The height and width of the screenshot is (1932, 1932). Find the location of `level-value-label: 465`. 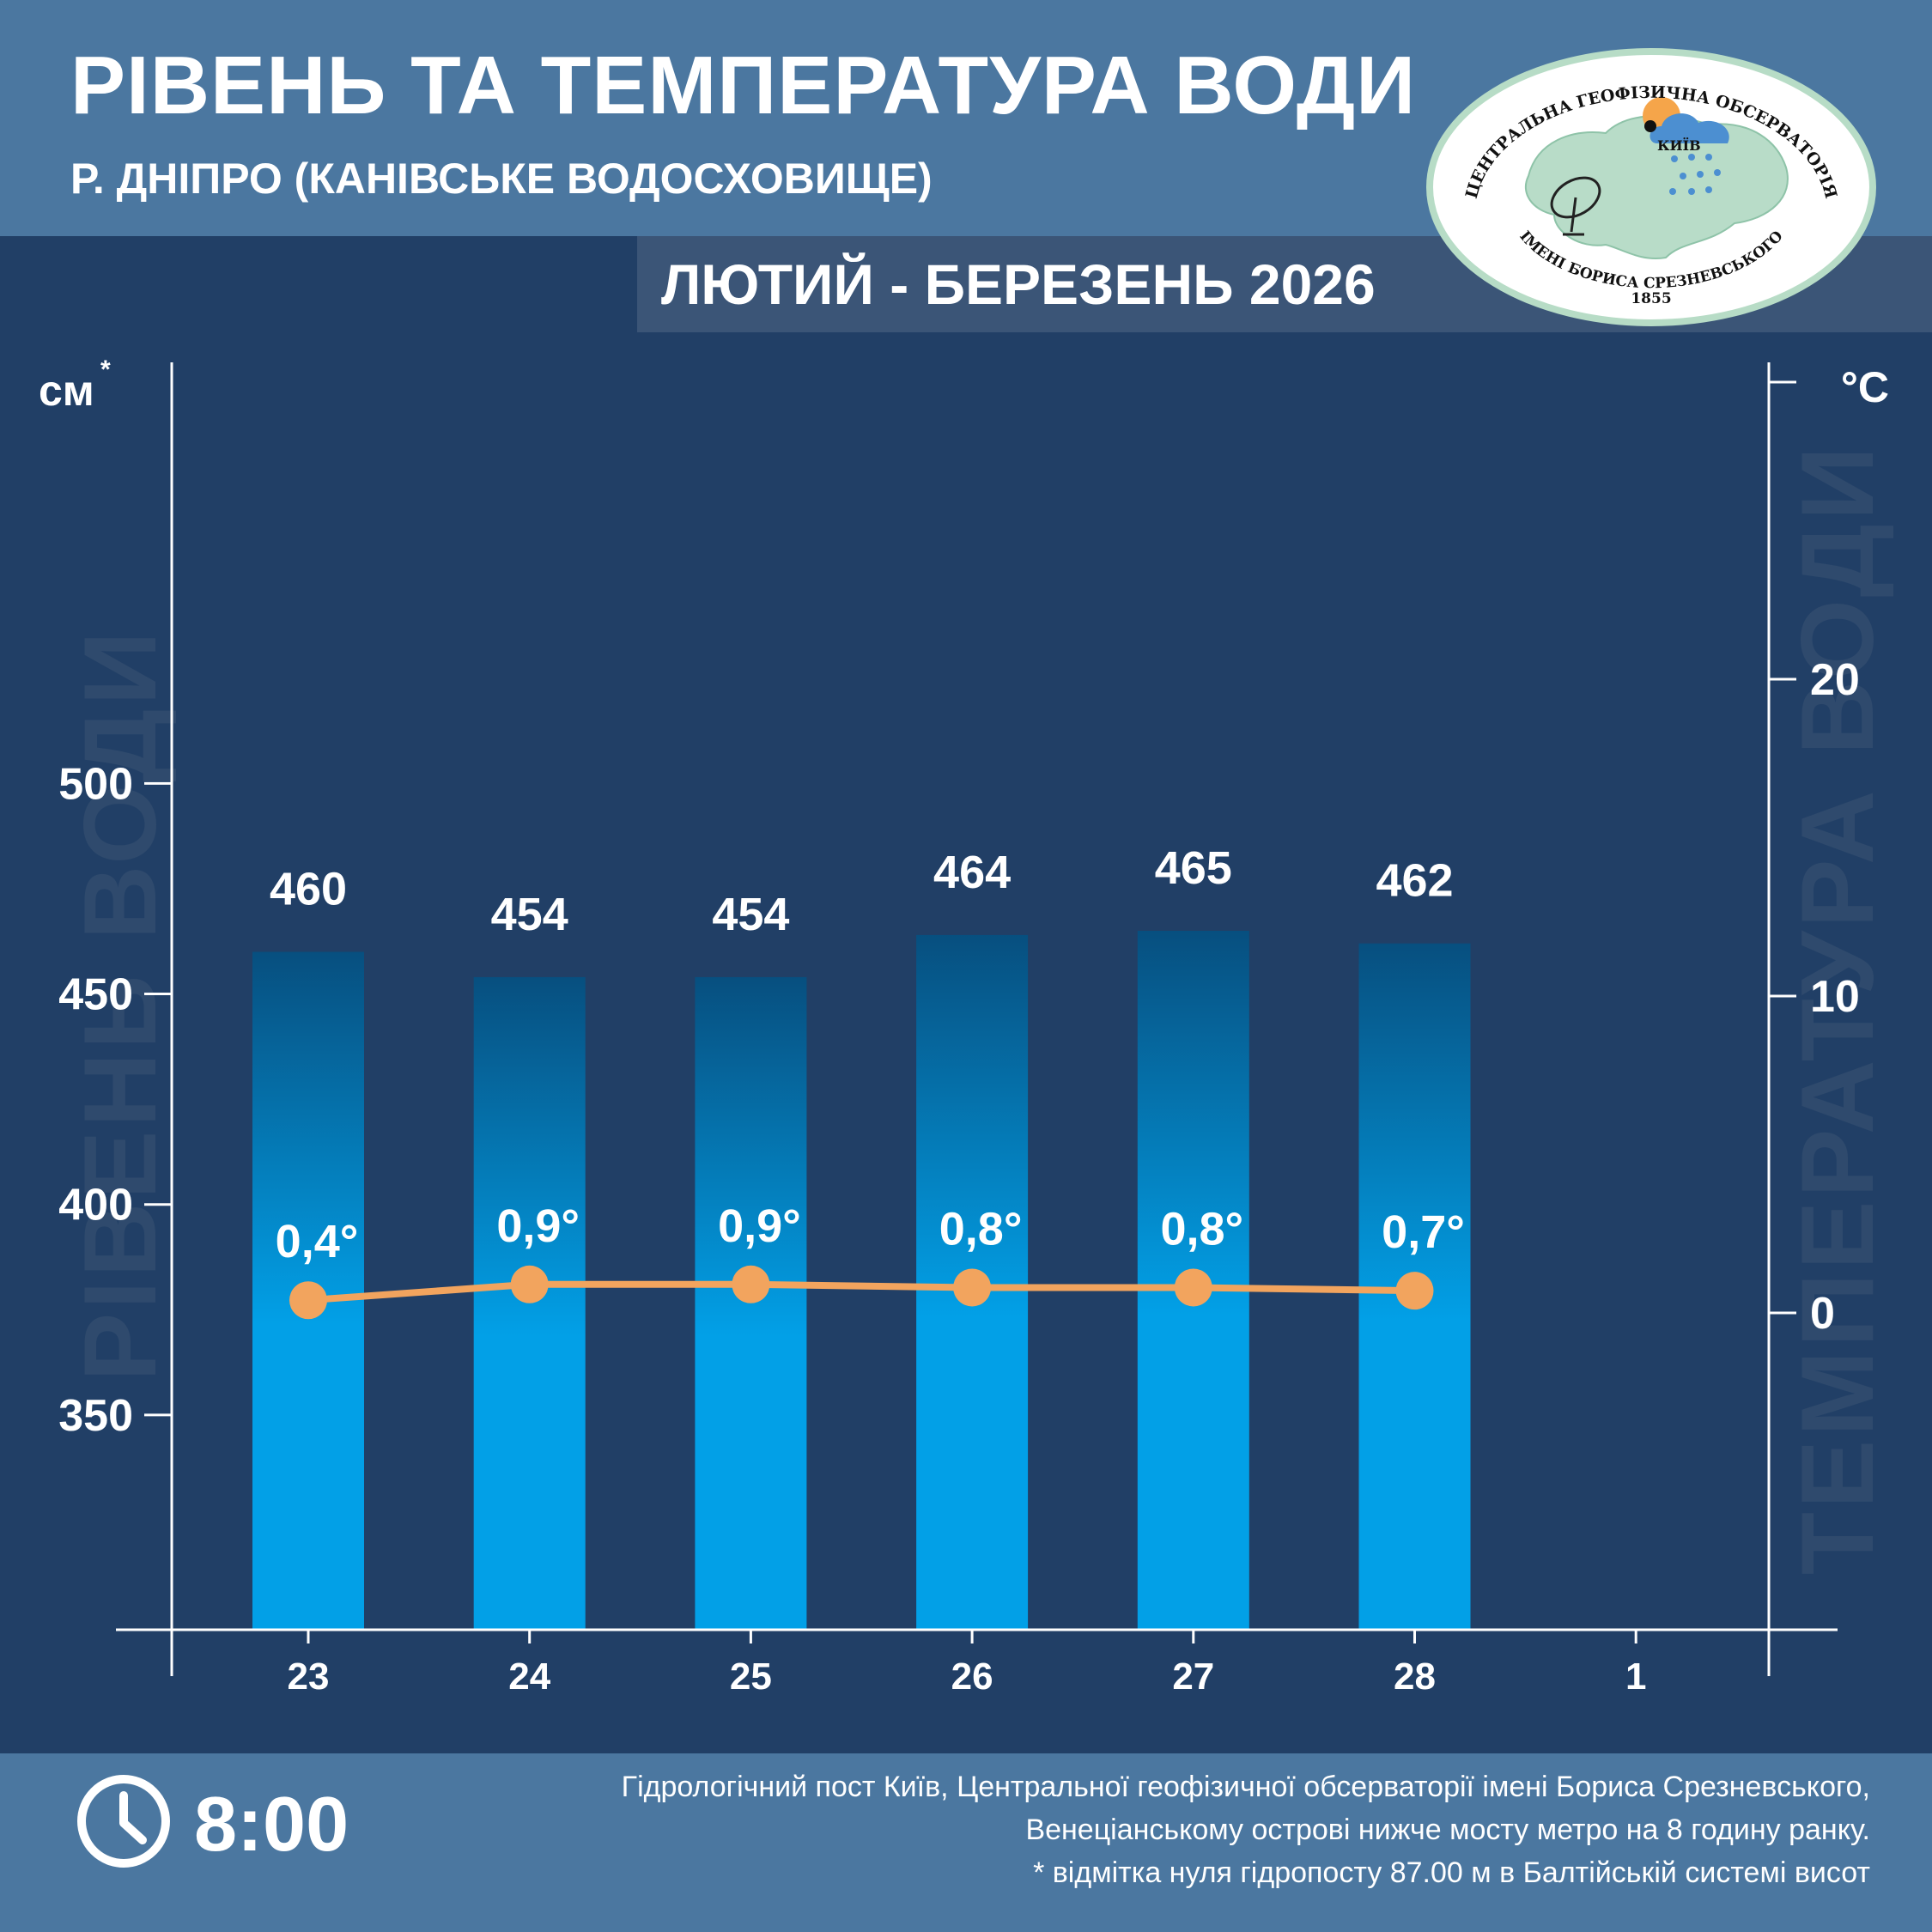

level-value-label: 465 is located at coordinates (1193, 868).